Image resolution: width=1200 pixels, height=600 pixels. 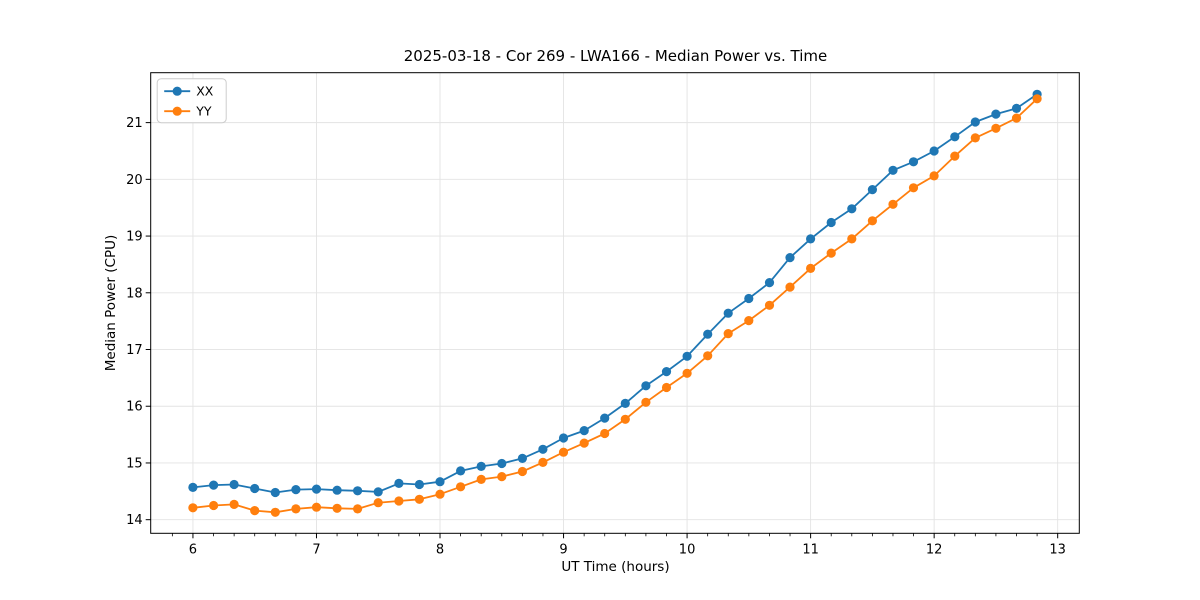 I want to click on legend: XX YY, so click(x=191, y=101).